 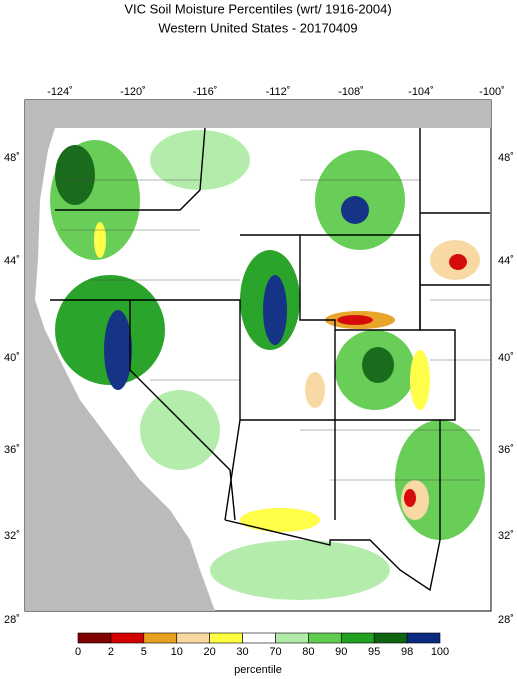 What do you see at coordinates (133, 92) in the screenshot?
I see `lon-label: -120˚` at bounding box center [133, 92].